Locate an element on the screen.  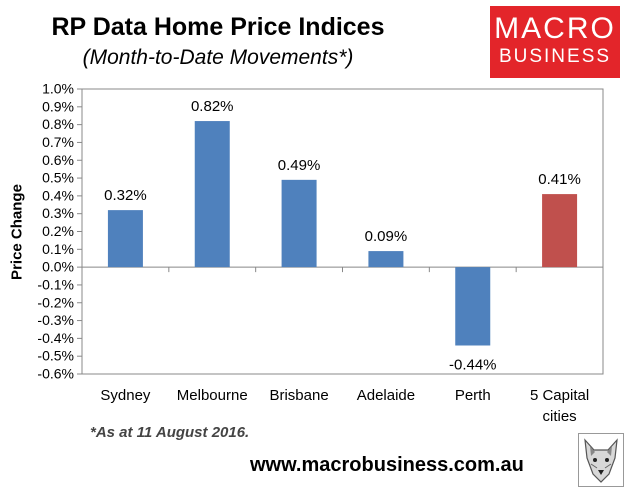
y-tick-label: 0.0% is located at coordinates (58, 267).